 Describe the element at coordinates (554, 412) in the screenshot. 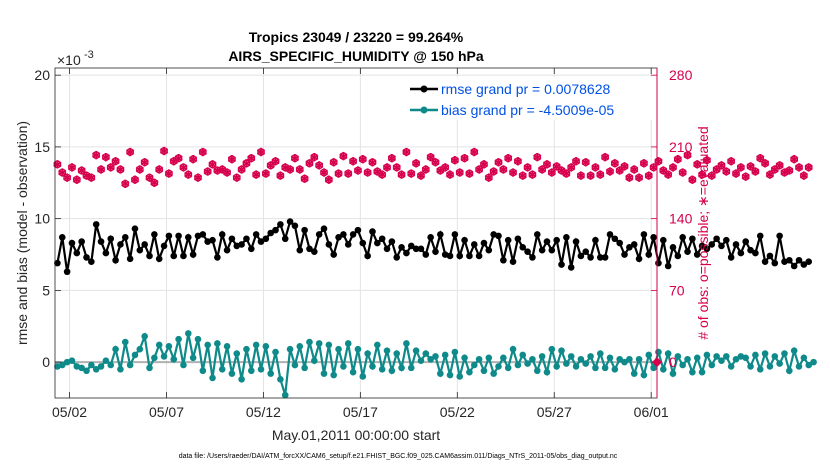

I see `x-tick-label: 05/27` at that location.